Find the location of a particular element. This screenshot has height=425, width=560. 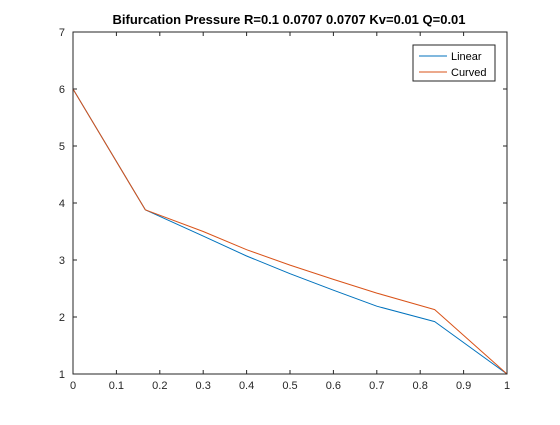

legend: Linear Curved is located at coordinates (454, 63).